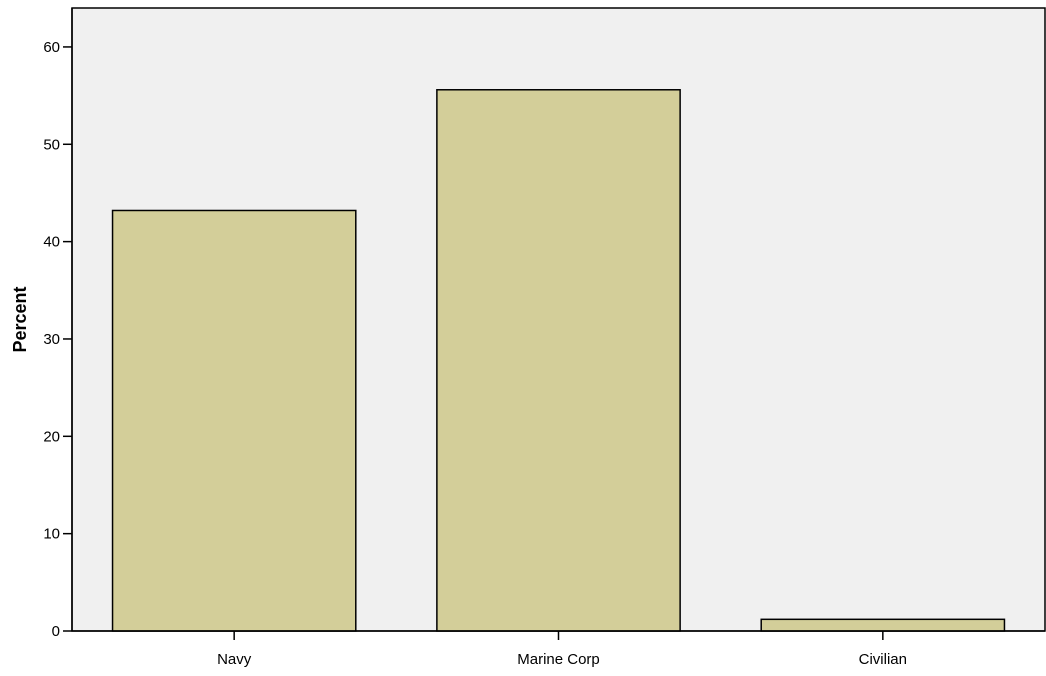 The height and width of the screenshot is (676, 1046). I want to click on y-tick-label: 50, so click(51, 144).